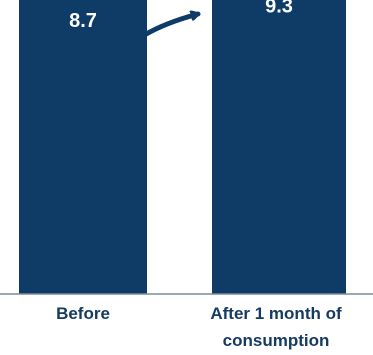  Describe the element at coordinates (199, 327) in the screenshot. I see `category-labels-layer: Before After 1 month of consumption` at that location.